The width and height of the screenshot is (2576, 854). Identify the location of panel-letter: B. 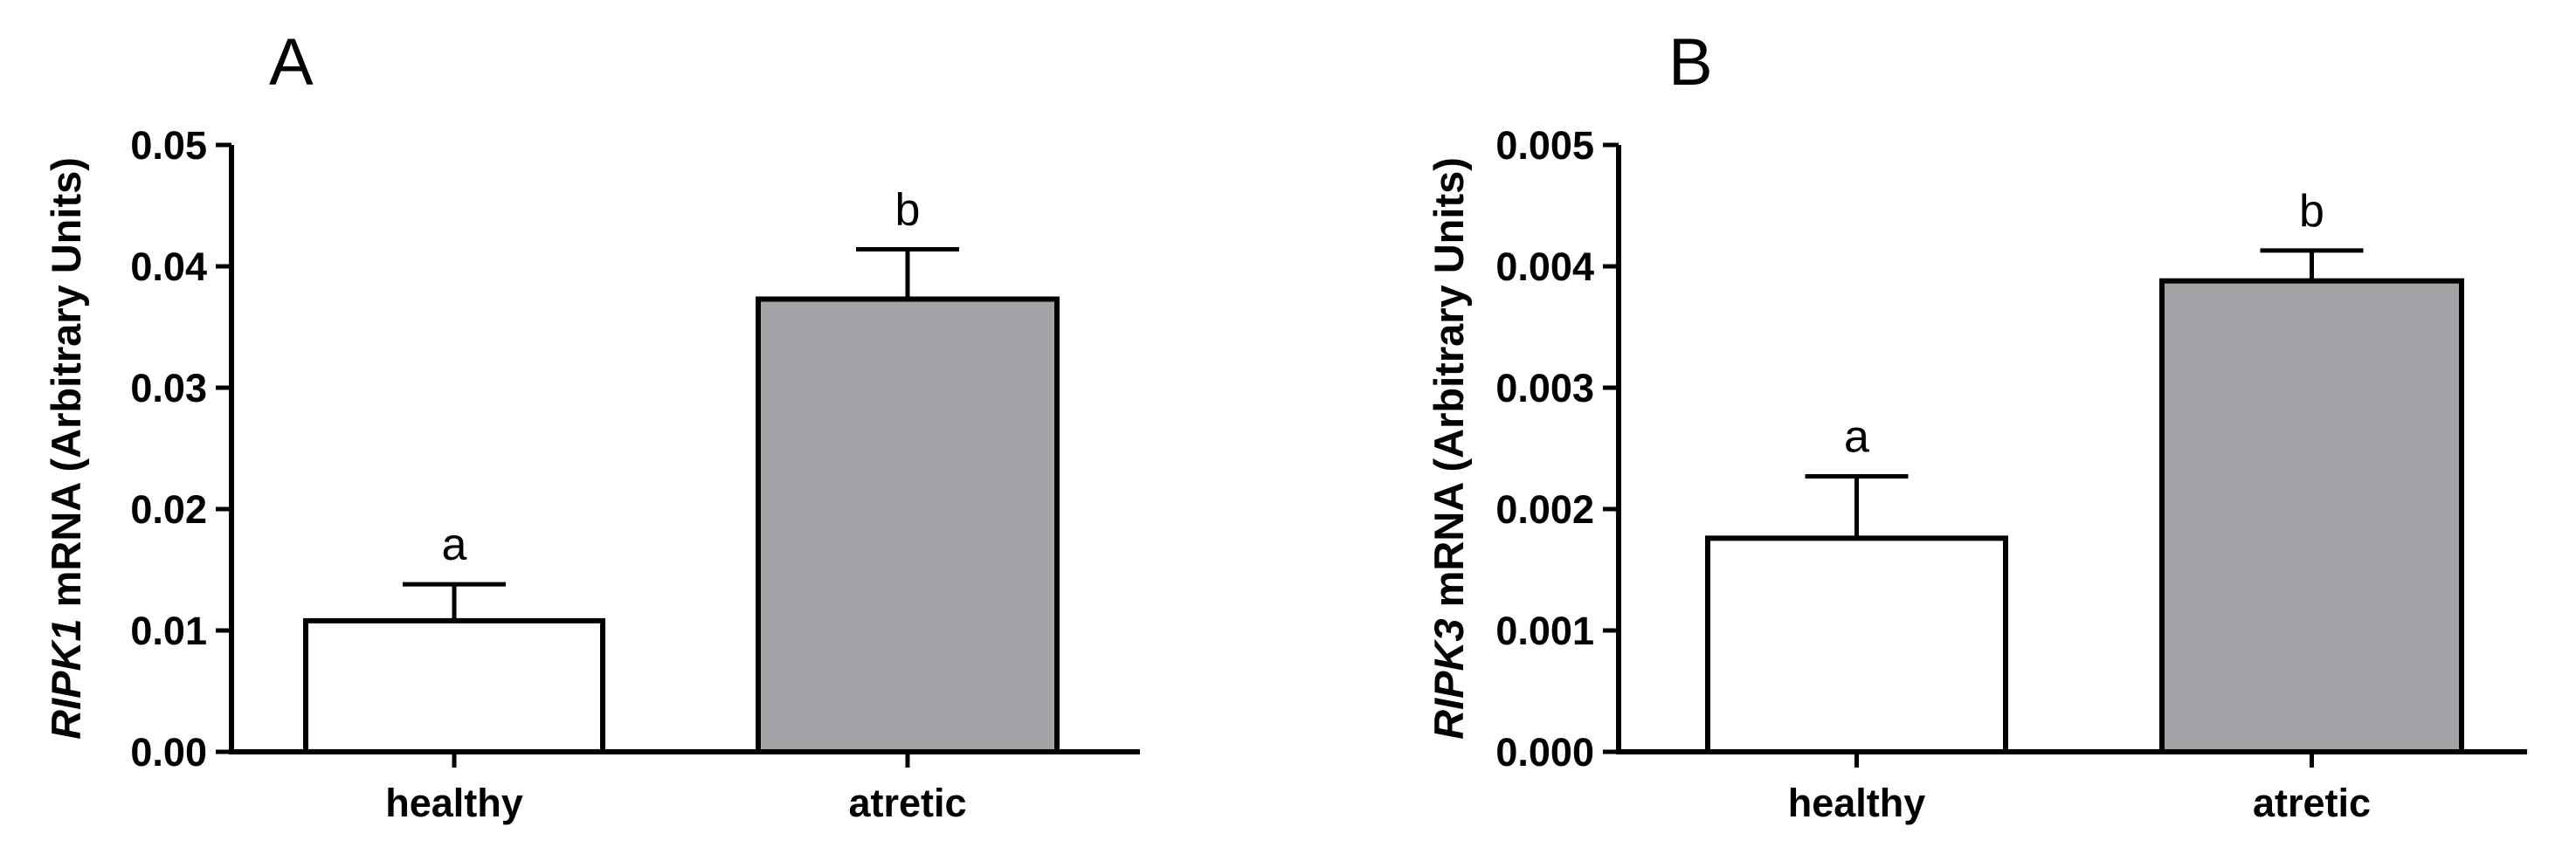
(1690, 62).